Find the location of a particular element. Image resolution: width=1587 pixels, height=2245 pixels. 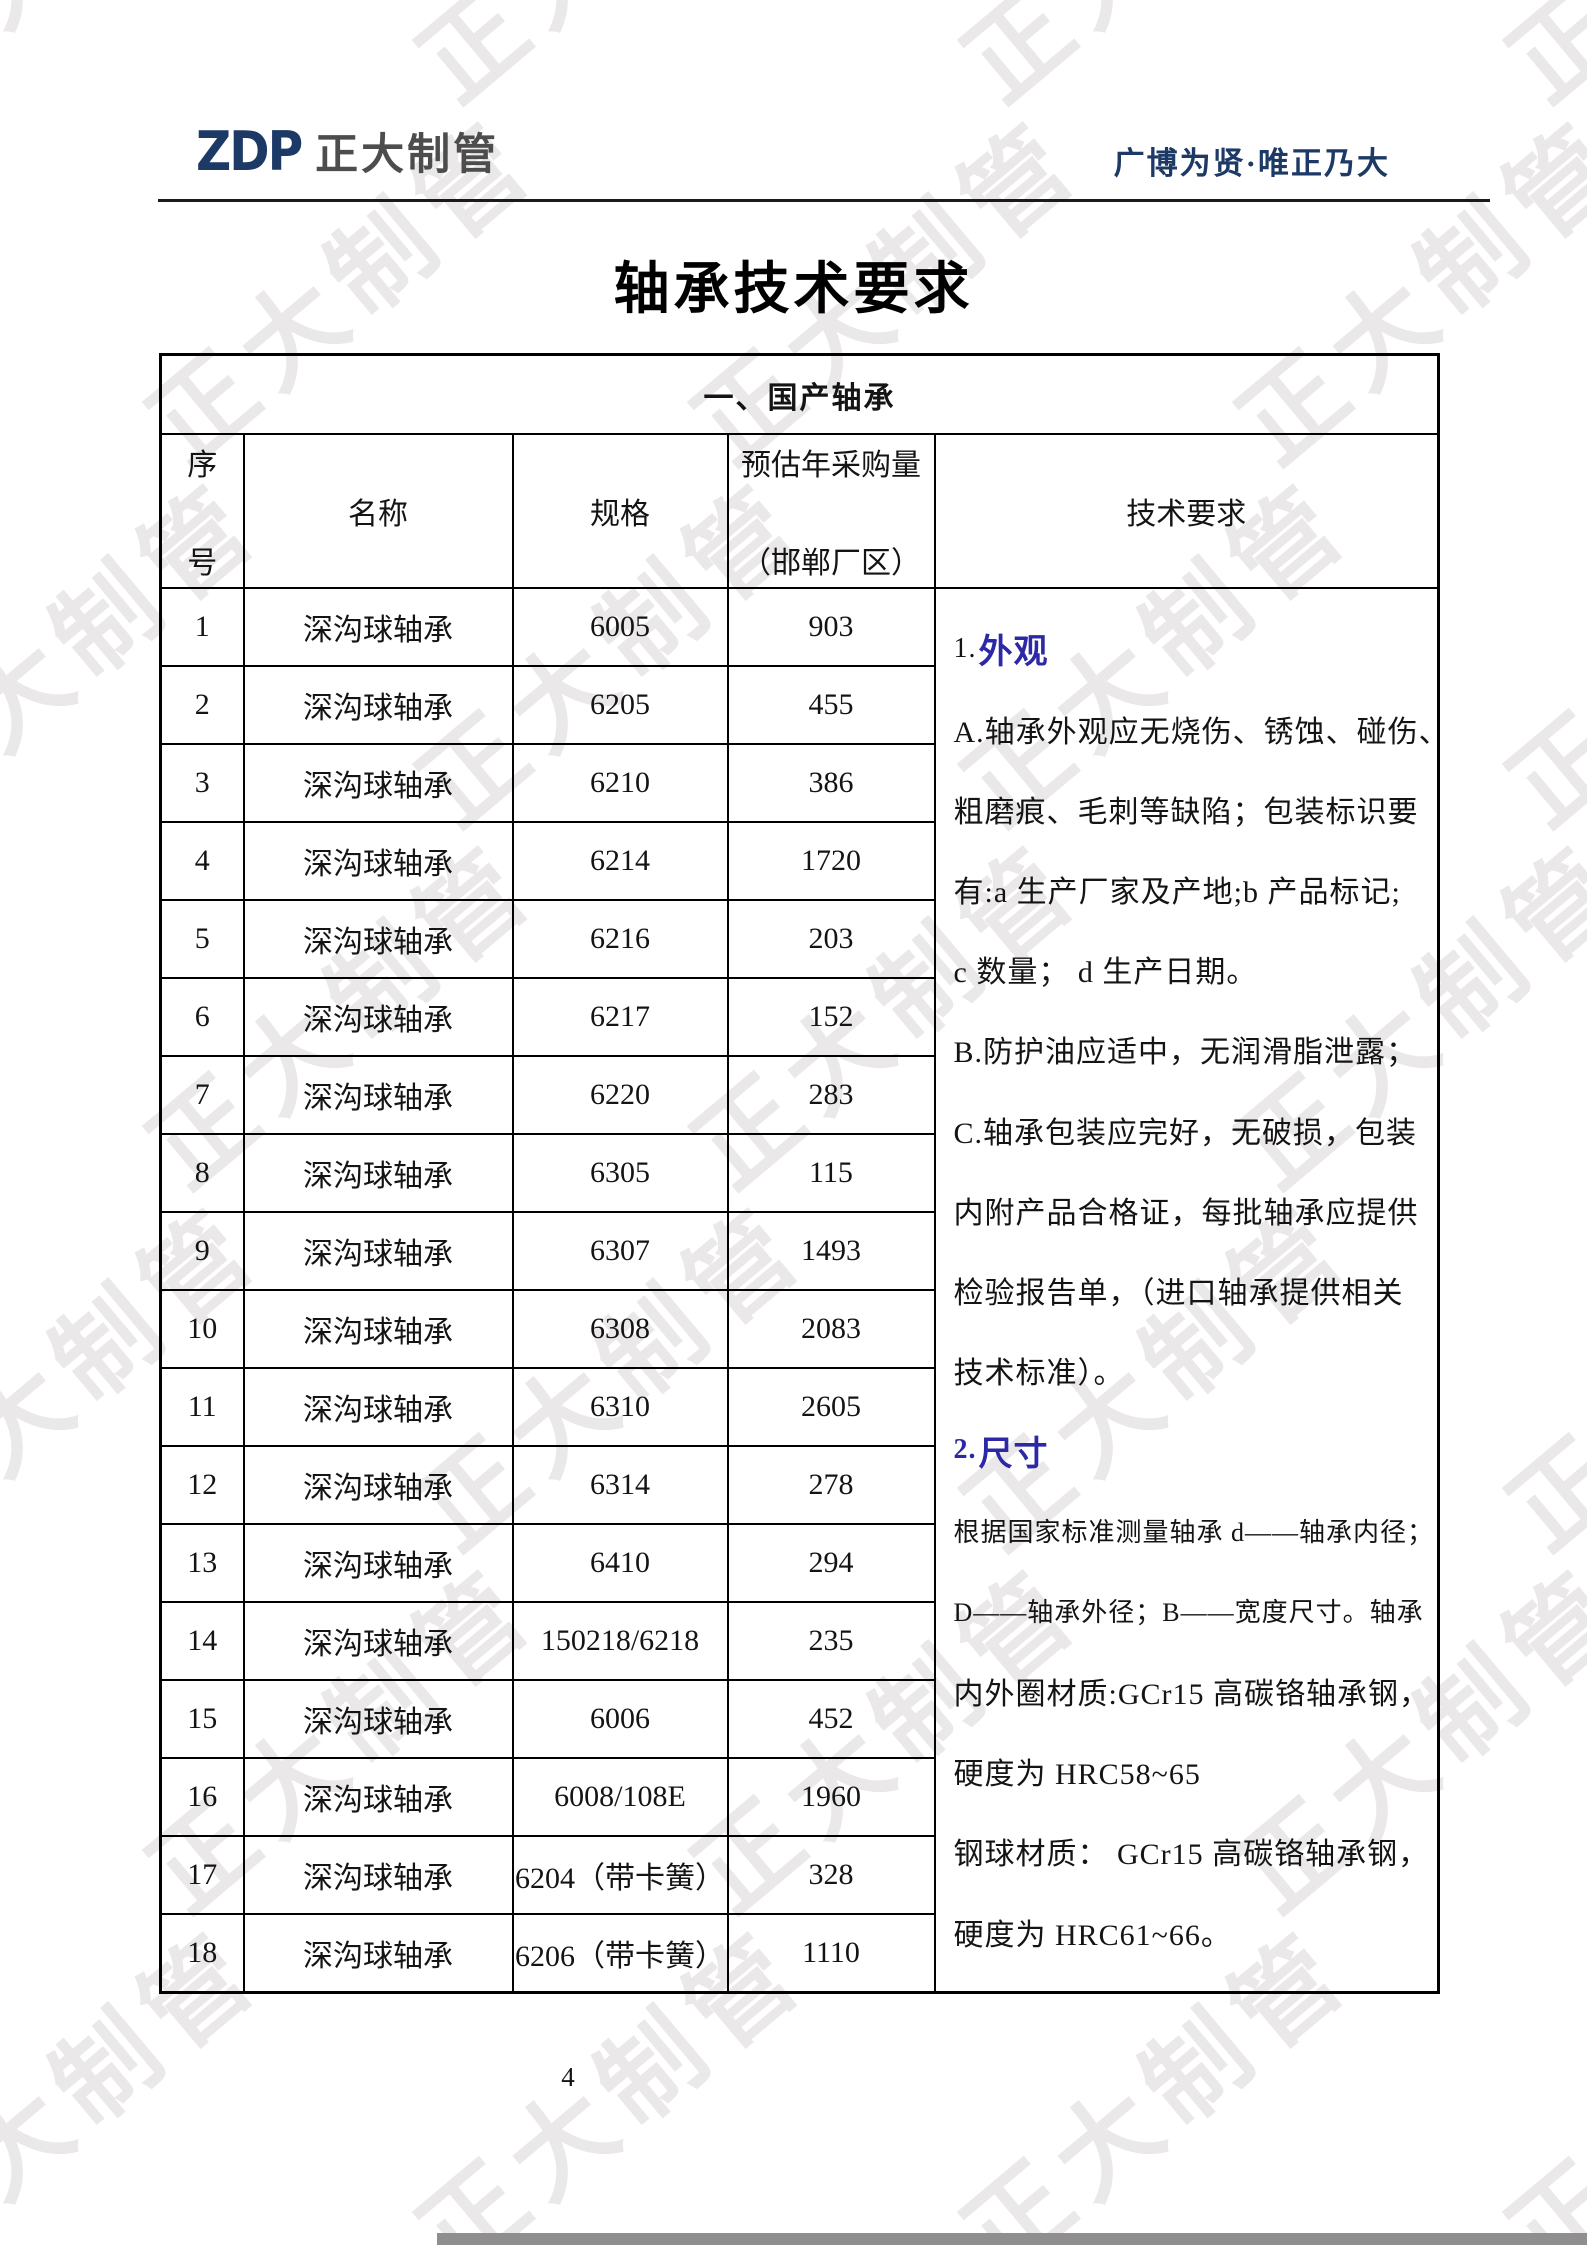

row-no: 18 is located at coordinates (202, 1953).